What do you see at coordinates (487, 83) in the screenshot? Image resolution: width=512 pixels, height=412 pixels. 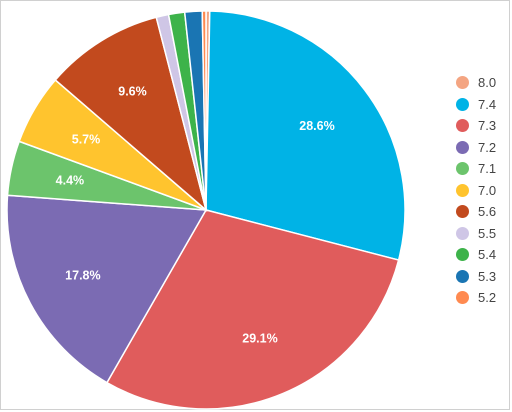 I see `legend-label: 8.0` at bounding box center [487, 83].